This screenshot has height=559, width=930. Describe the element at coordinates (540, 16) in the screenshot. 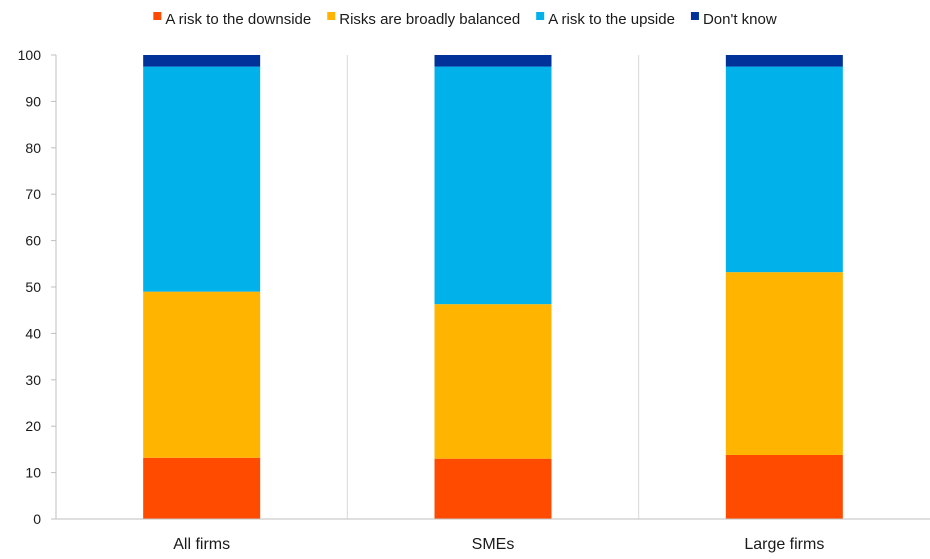

I see `legend-swatch-a-risk-to-the-upside` at that location.